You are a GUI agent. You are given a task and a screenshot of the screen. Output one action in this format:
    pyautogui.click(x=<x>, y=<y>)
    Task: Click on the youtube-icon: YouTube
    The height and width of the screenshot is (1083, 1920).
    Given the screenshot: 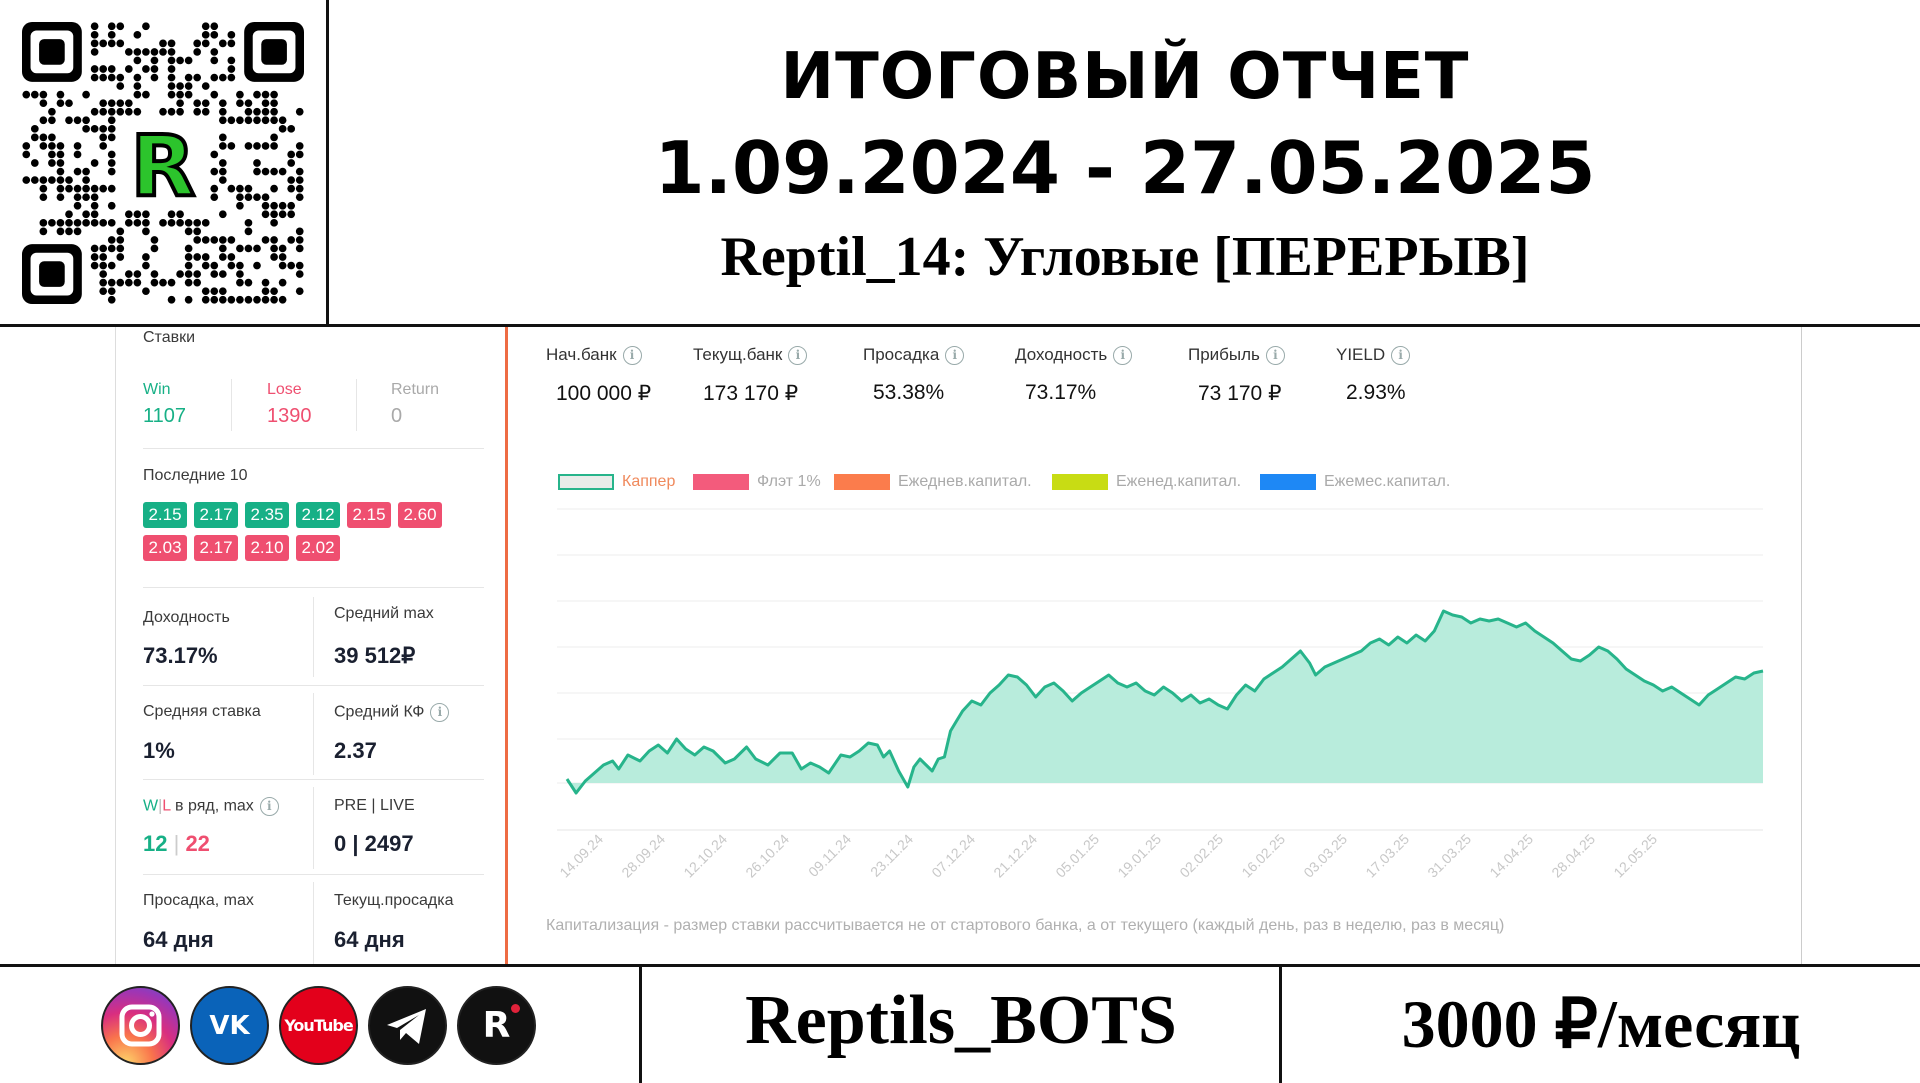 What is the action you would take?
    pyautogui.click(x=318, y=1025)
    